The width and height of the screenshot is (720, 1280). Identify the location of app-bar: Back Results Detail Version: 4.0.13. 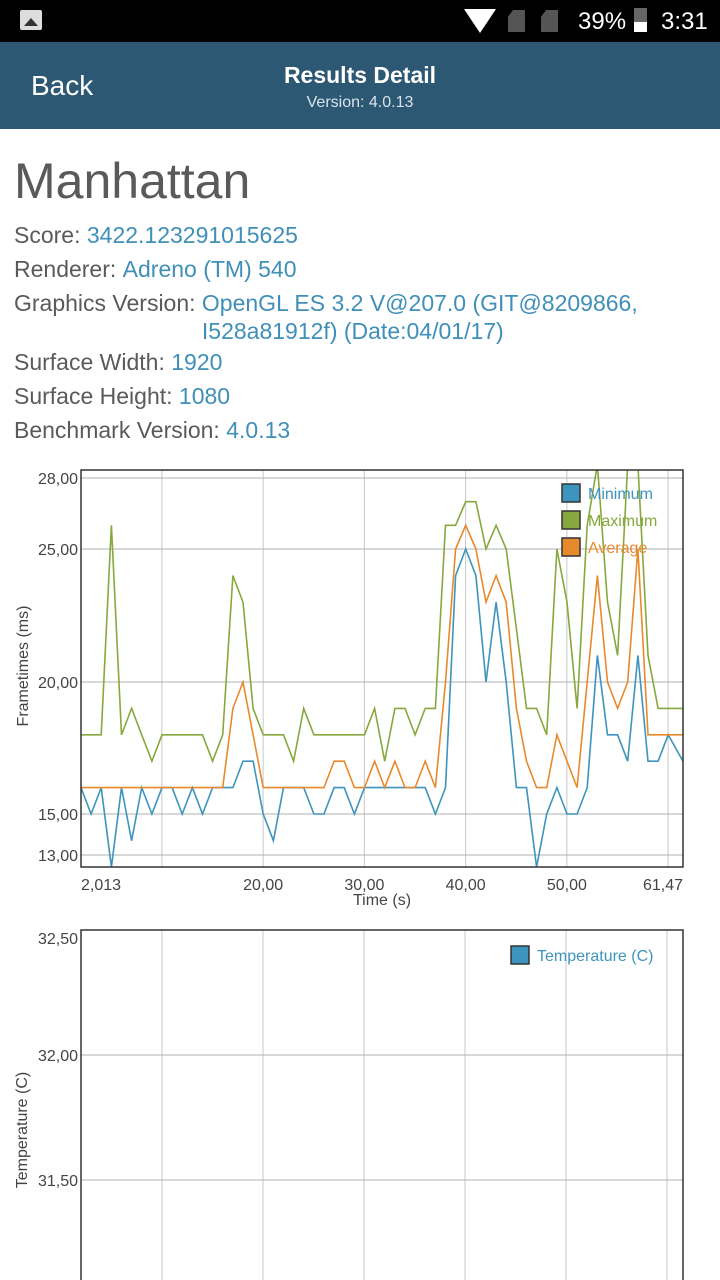
(360, 85).